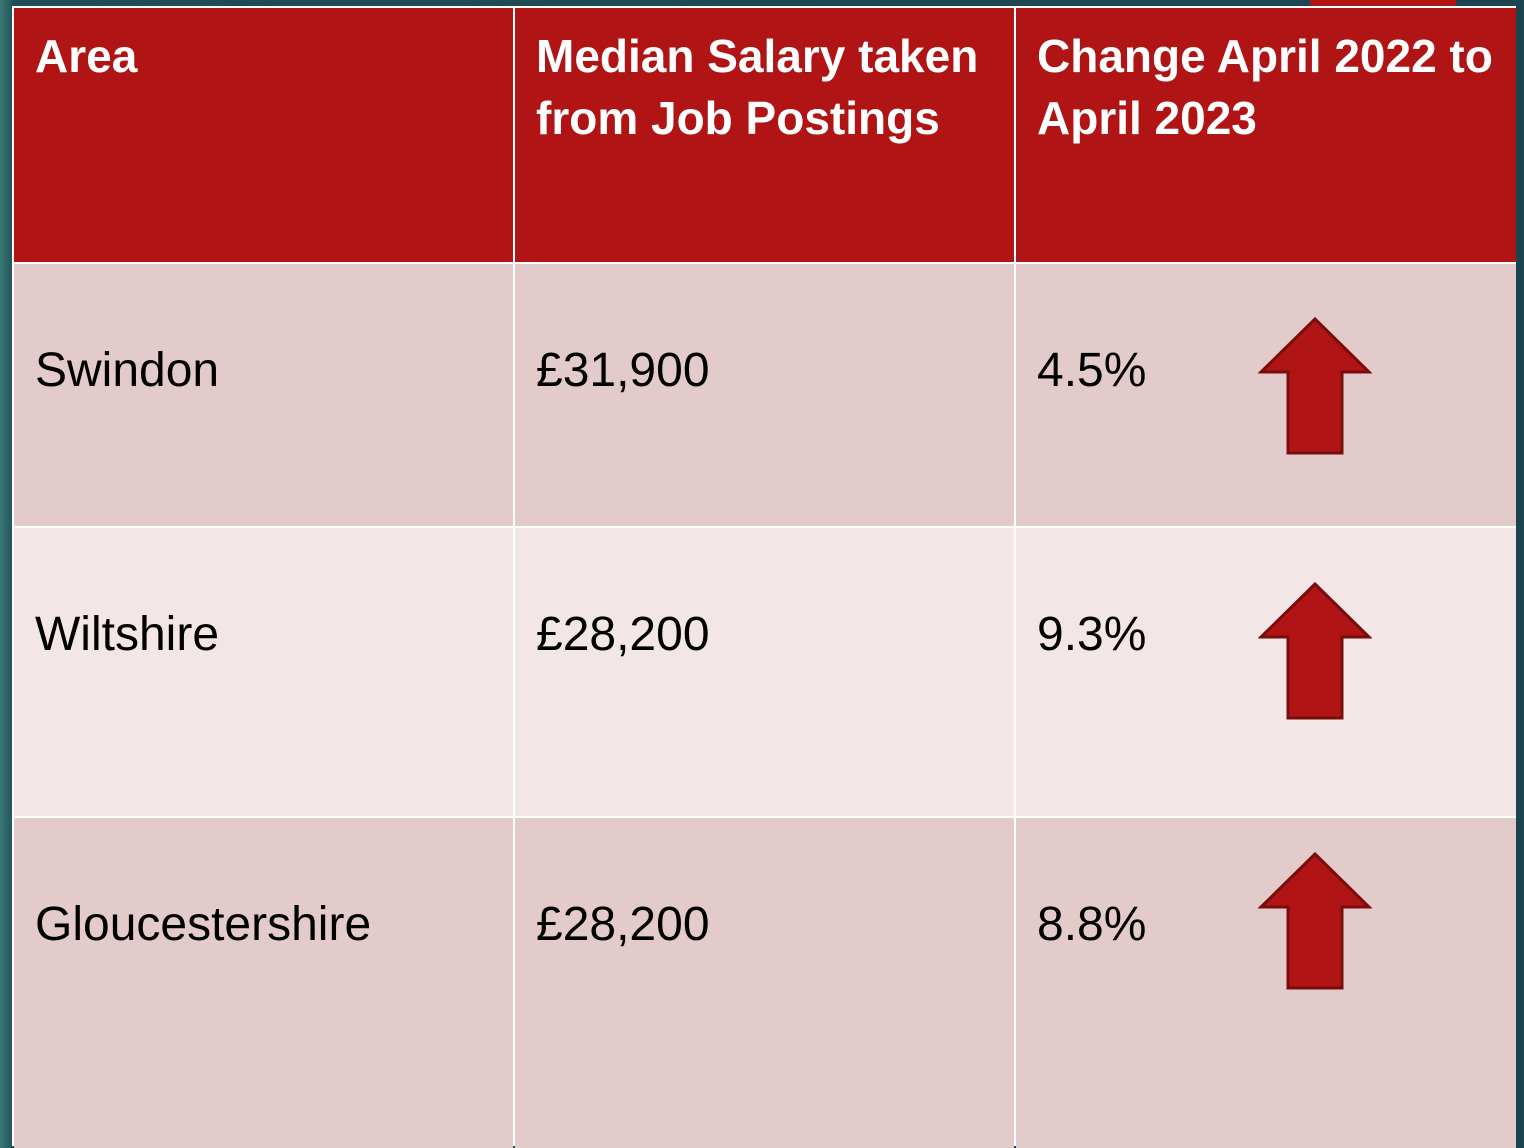 This screenshot has height=1148, width=1524. Describe the element at coordinates (1383, 4) in the screenshot. I see `decoration` at that location.